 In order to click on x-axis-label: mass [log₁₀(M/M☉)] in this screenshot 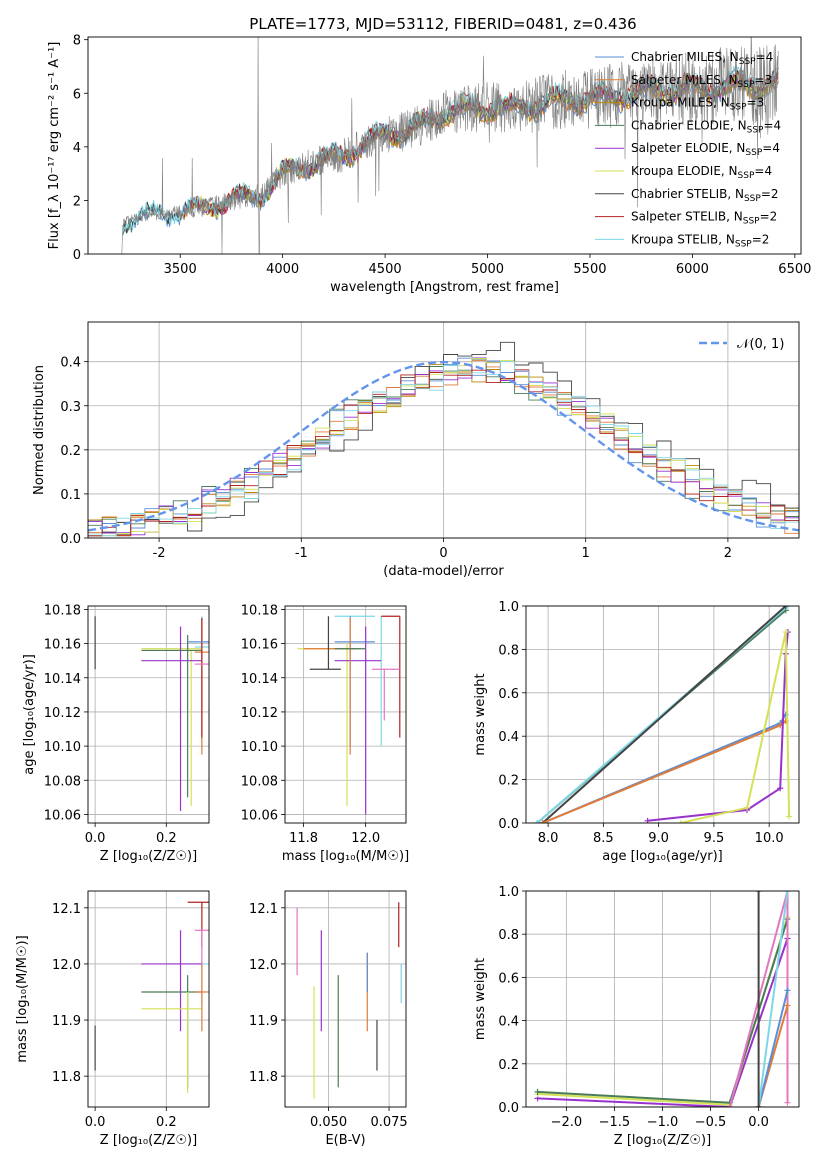, I will do `click(345, 856)`.